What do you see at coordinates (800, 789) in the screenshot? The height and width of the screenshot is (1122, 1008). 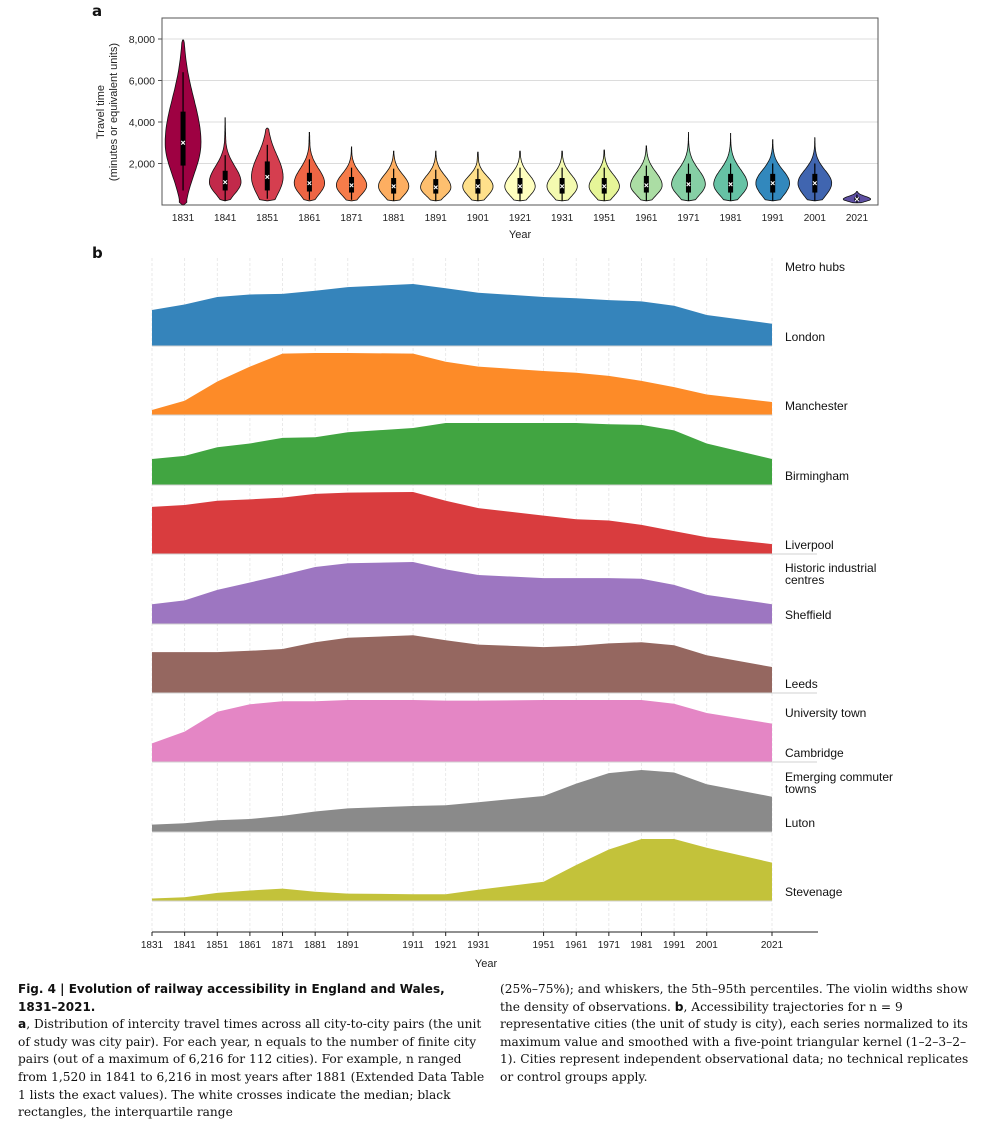 I see `group-label-line2: towns` at bounding box center [800, 789].